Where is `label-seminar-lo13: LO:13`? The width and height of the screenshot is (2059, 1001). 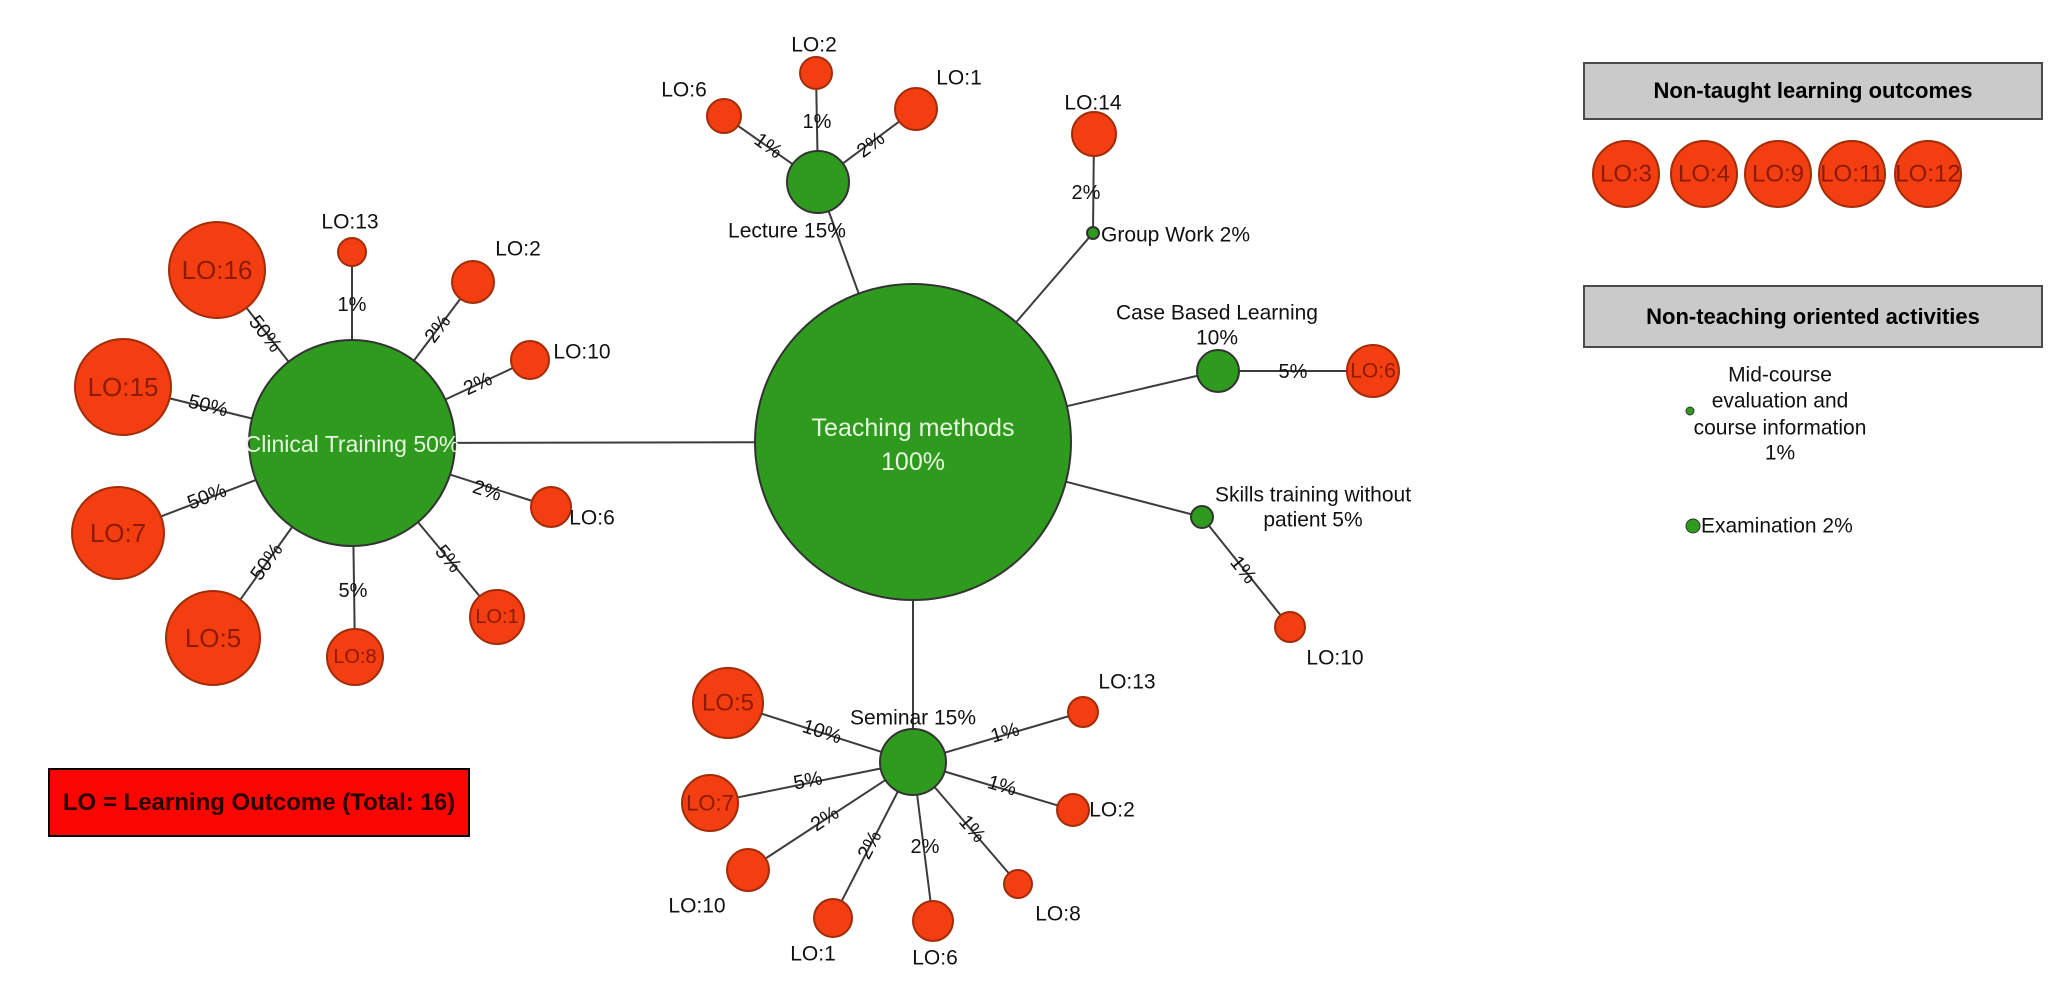
label-seminar-lo13: LO:13 is located at coordinates (1126, 682).